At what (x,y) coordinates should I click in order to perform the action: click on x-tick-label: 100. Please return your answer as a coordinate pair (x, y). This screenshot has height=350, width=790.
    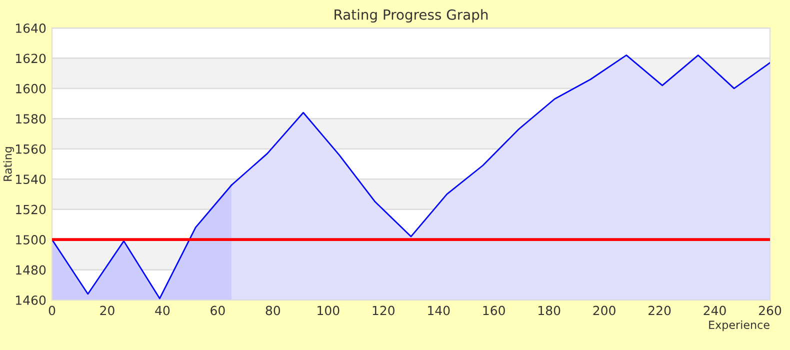
    Looking at the image, I should click on (329, 311).